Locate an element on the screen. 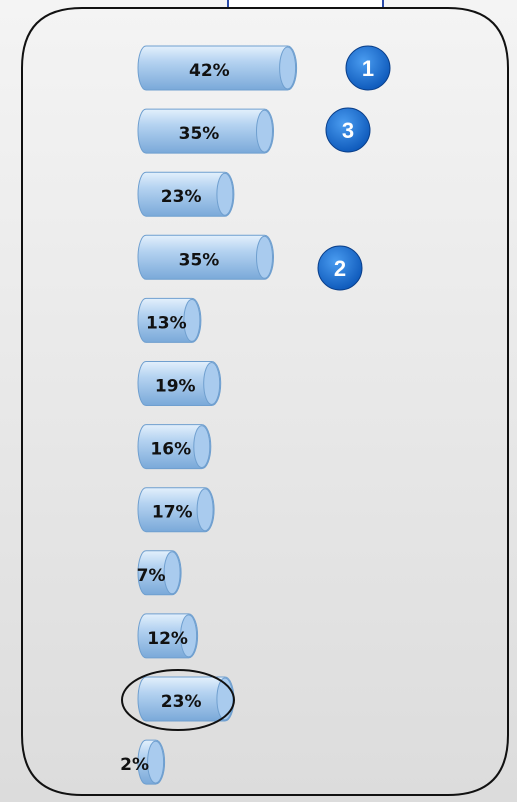  badge-label: 1 is located at coordinates (368, 68).